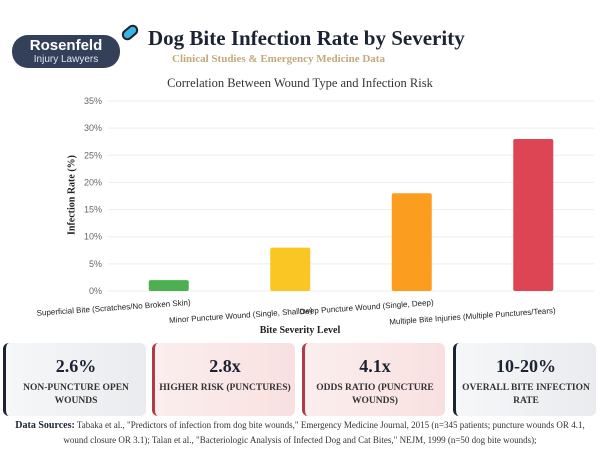 The height and width of the screenshot is (450, 600). Describe the element at coordinates (306, 38) in the screenshot. I see `page-title: Dog Bite Infection Rate by Severity` at that location.